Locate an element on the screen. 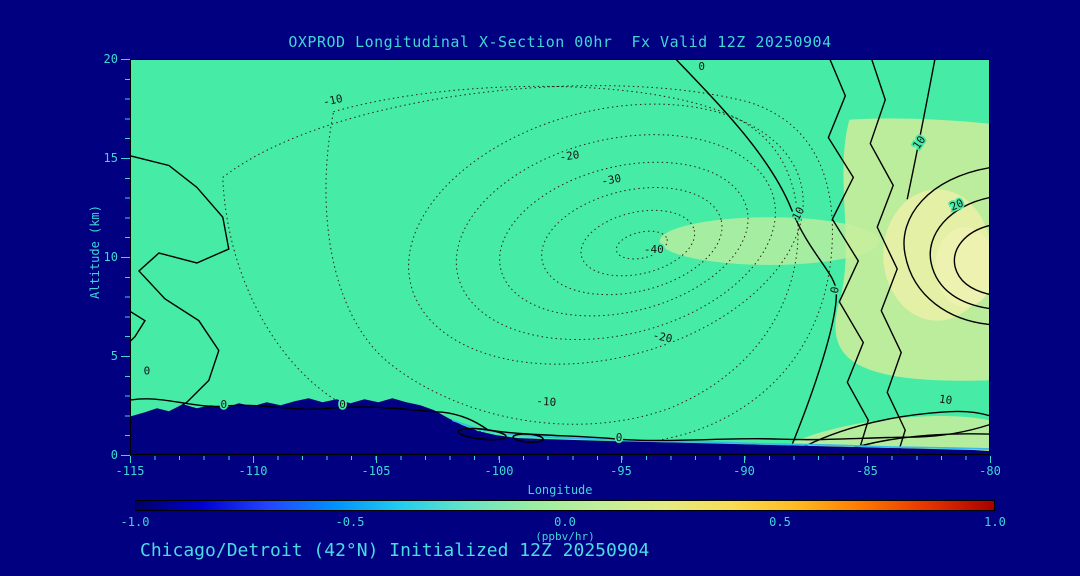 The height and width of the screenshot is (576, 1080). y-tick-label: 5 is located at coordinates (114, 356).